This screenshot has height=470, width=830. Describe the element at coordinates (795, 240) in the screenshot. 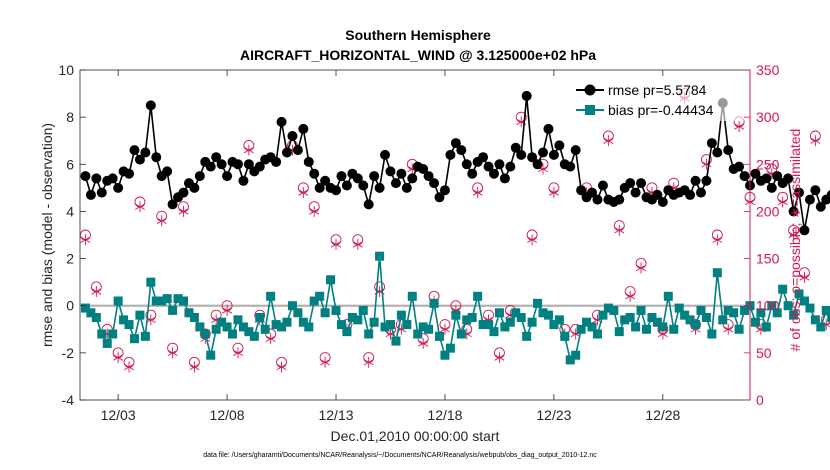

I see `y2-axis-label: # of obs: o=possible; ∗=assimilated` at that location.